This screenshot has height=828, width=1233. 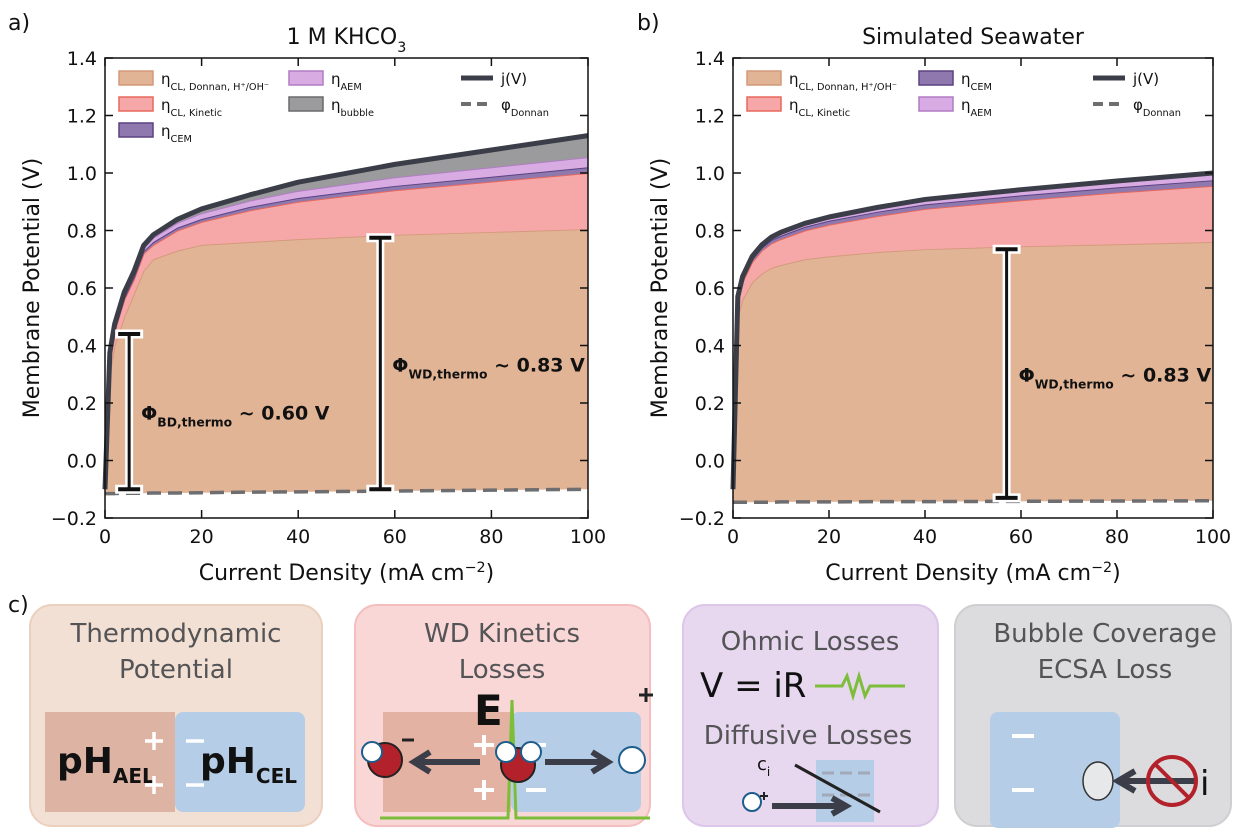 What do you see at coordinates (808, 736) in the screenshot?
I see `box-title: Diffusive Losses` at bounding box center [808, 736].